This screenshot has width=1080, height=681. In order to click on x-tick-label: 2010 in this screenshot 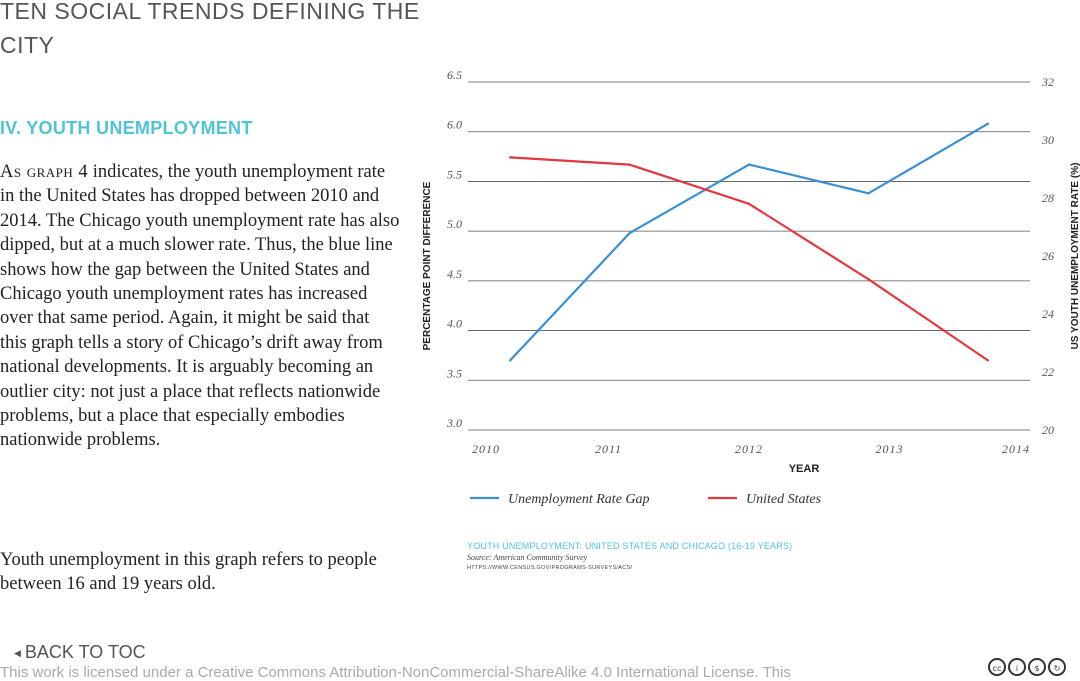, I will do `click(486, 449)`.